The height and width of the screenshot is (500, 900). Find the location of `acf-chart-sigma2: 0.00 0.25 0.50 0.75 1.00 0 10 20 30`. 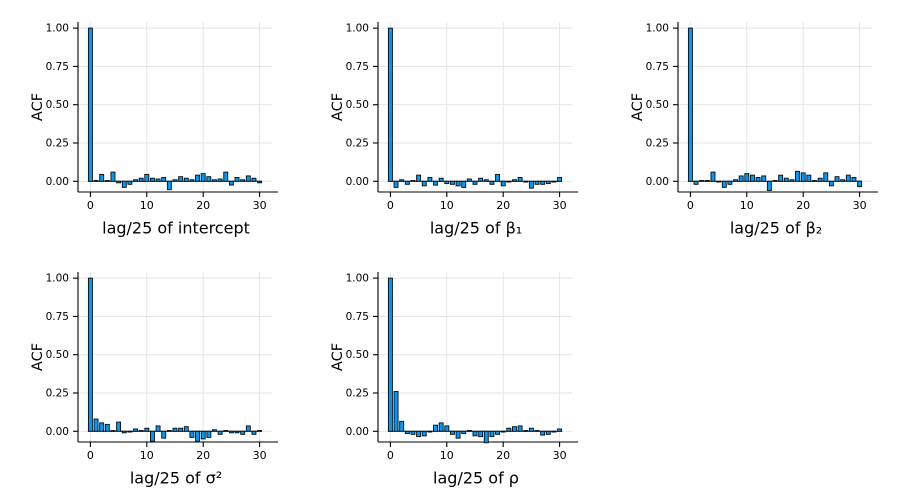

acf-chart-sigma2: 0.00 0.25 0.50 0.75 1.00 0 10 20 30 is located at coordinates (162, 367).